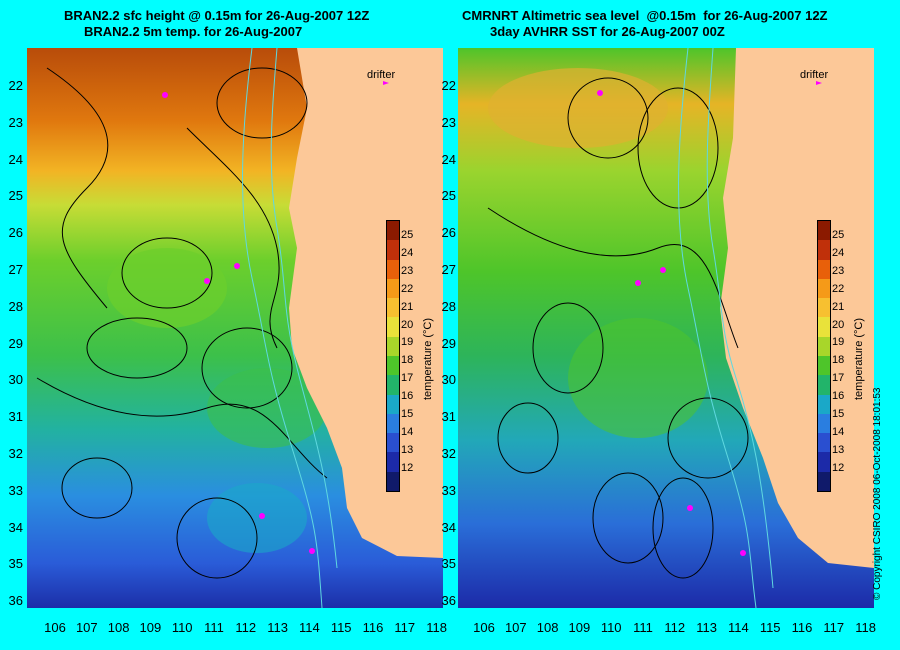  What do you see at coordinates (671, 323) in the screenshot?
I see `right-drifter-tracks` at bounding box center [671, 323].